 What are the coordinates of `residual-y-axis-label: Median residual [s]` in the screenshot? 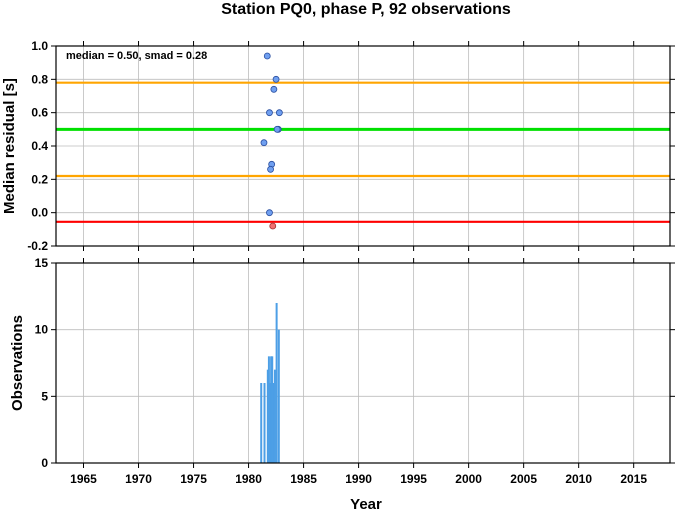 It's located at (9, 146).